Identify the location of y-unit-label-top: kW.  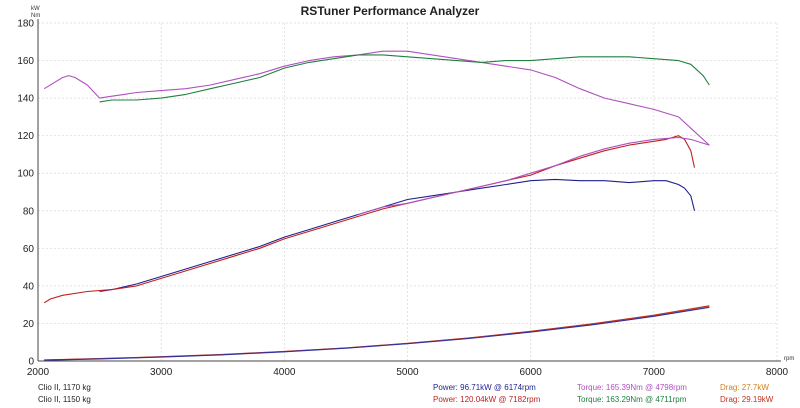
(35, 9).